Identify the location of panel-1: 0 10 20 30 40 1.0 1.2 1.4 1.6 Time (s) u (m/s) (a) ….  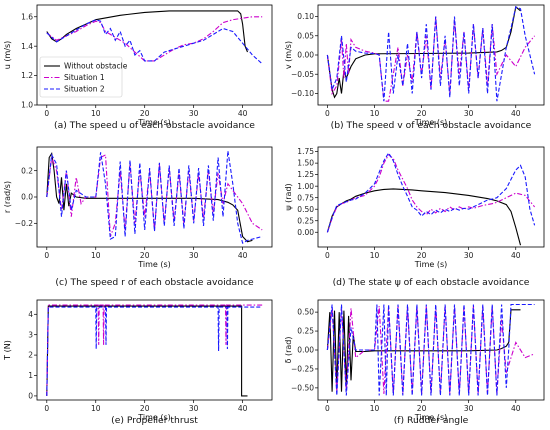
(138, 67).